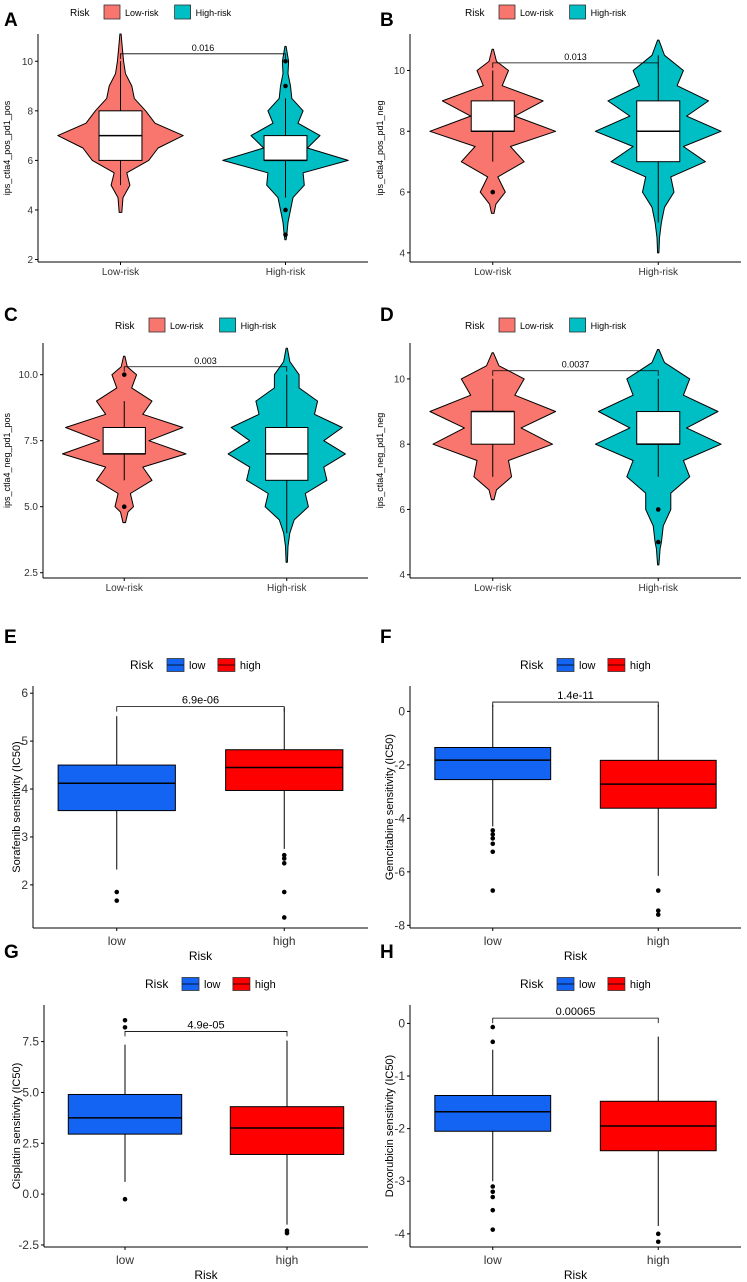 Image resolution: width=747 pixels, height=1282 pixels. I want to click on legend: Risk Low-risk High-risk, so click(151, 12).